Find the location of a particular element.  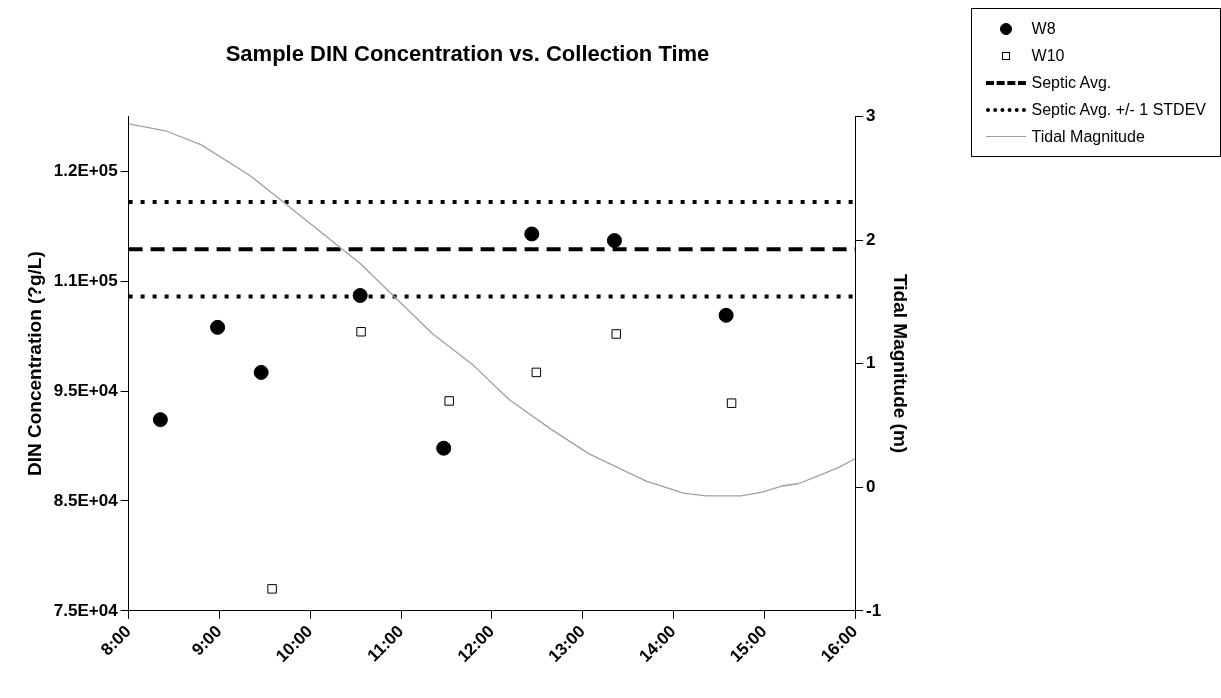

y2-tick-label: -1 is located at coordinates (874, 610).